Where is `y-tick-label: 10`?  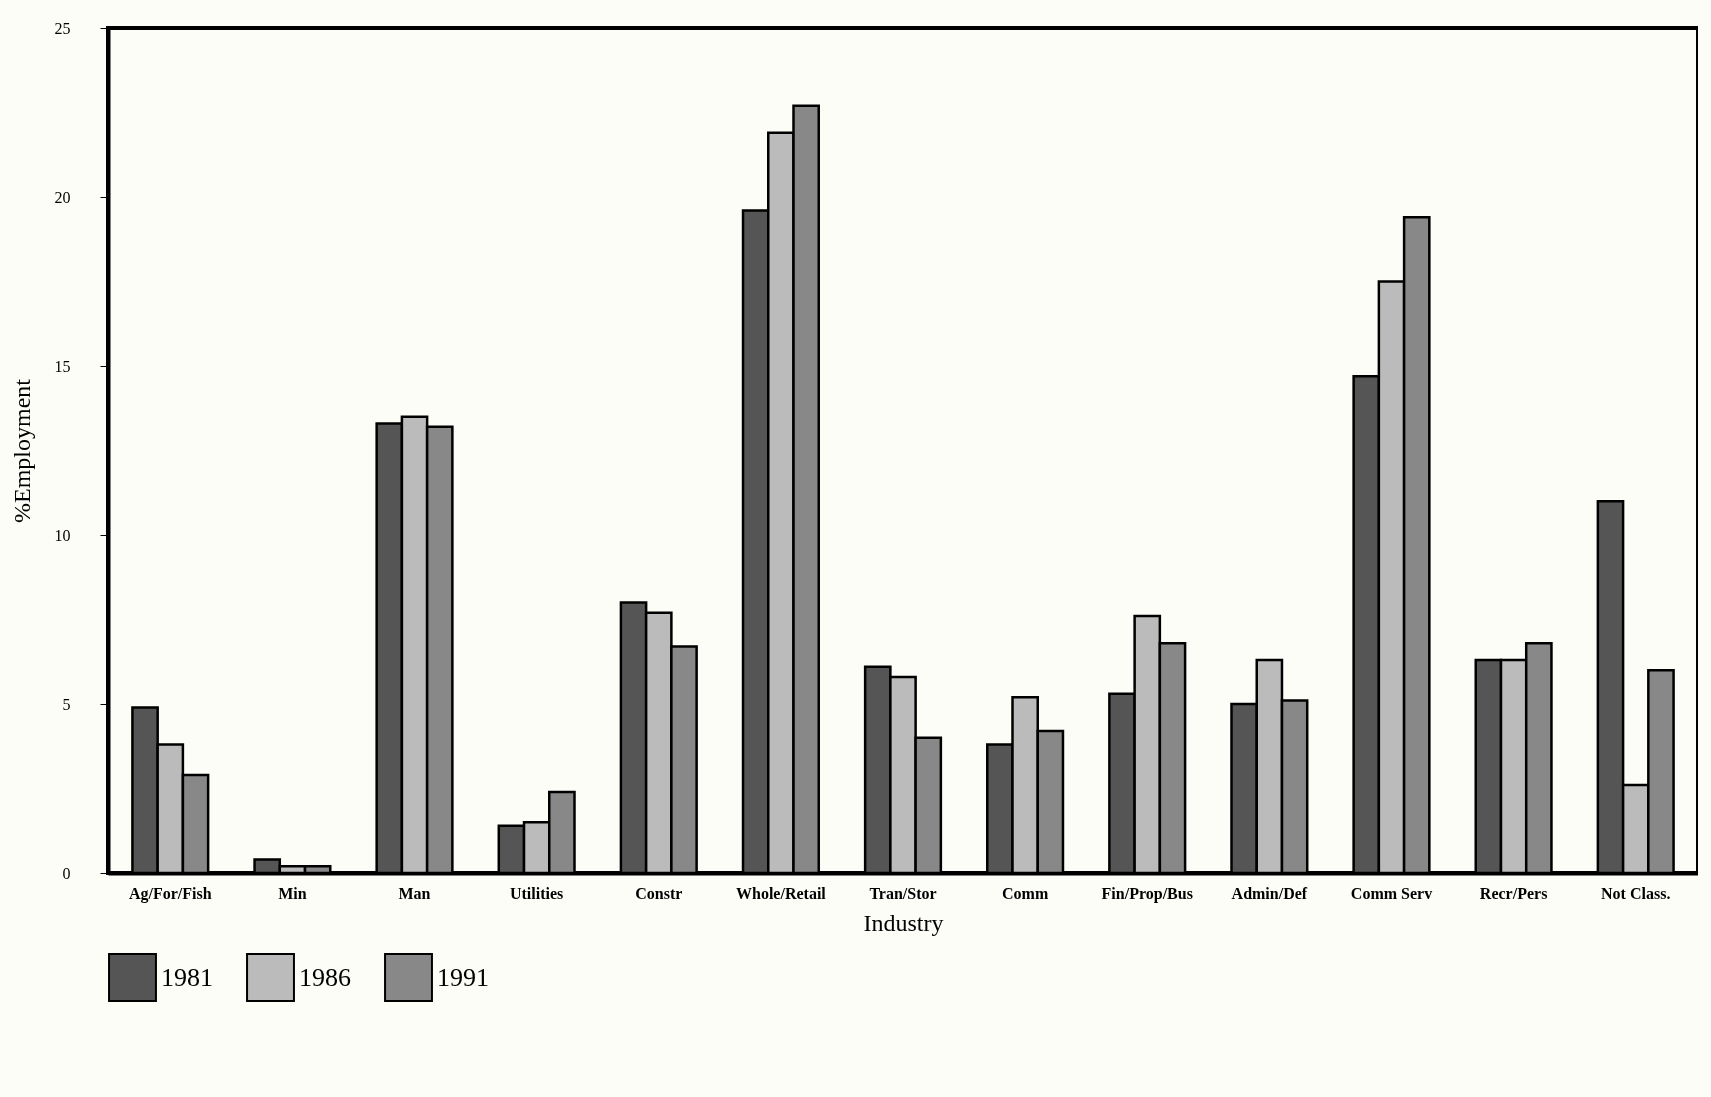 y-tick-label: 10 is located at coordinates (62, 535).